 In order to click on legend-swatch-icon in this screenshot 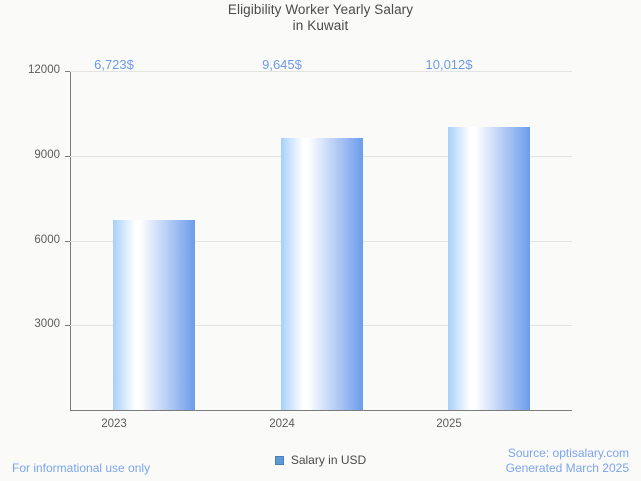, I will do `click(279, 460)`.